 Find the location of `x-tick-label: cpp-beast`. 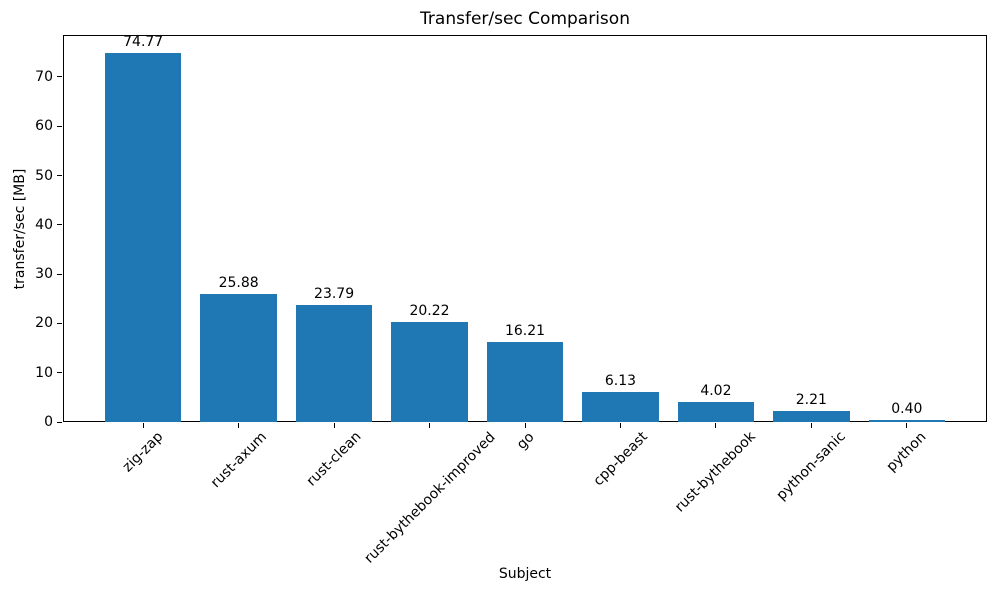

x-tick-label: cpp-beast is located at coordinates (620, 459).